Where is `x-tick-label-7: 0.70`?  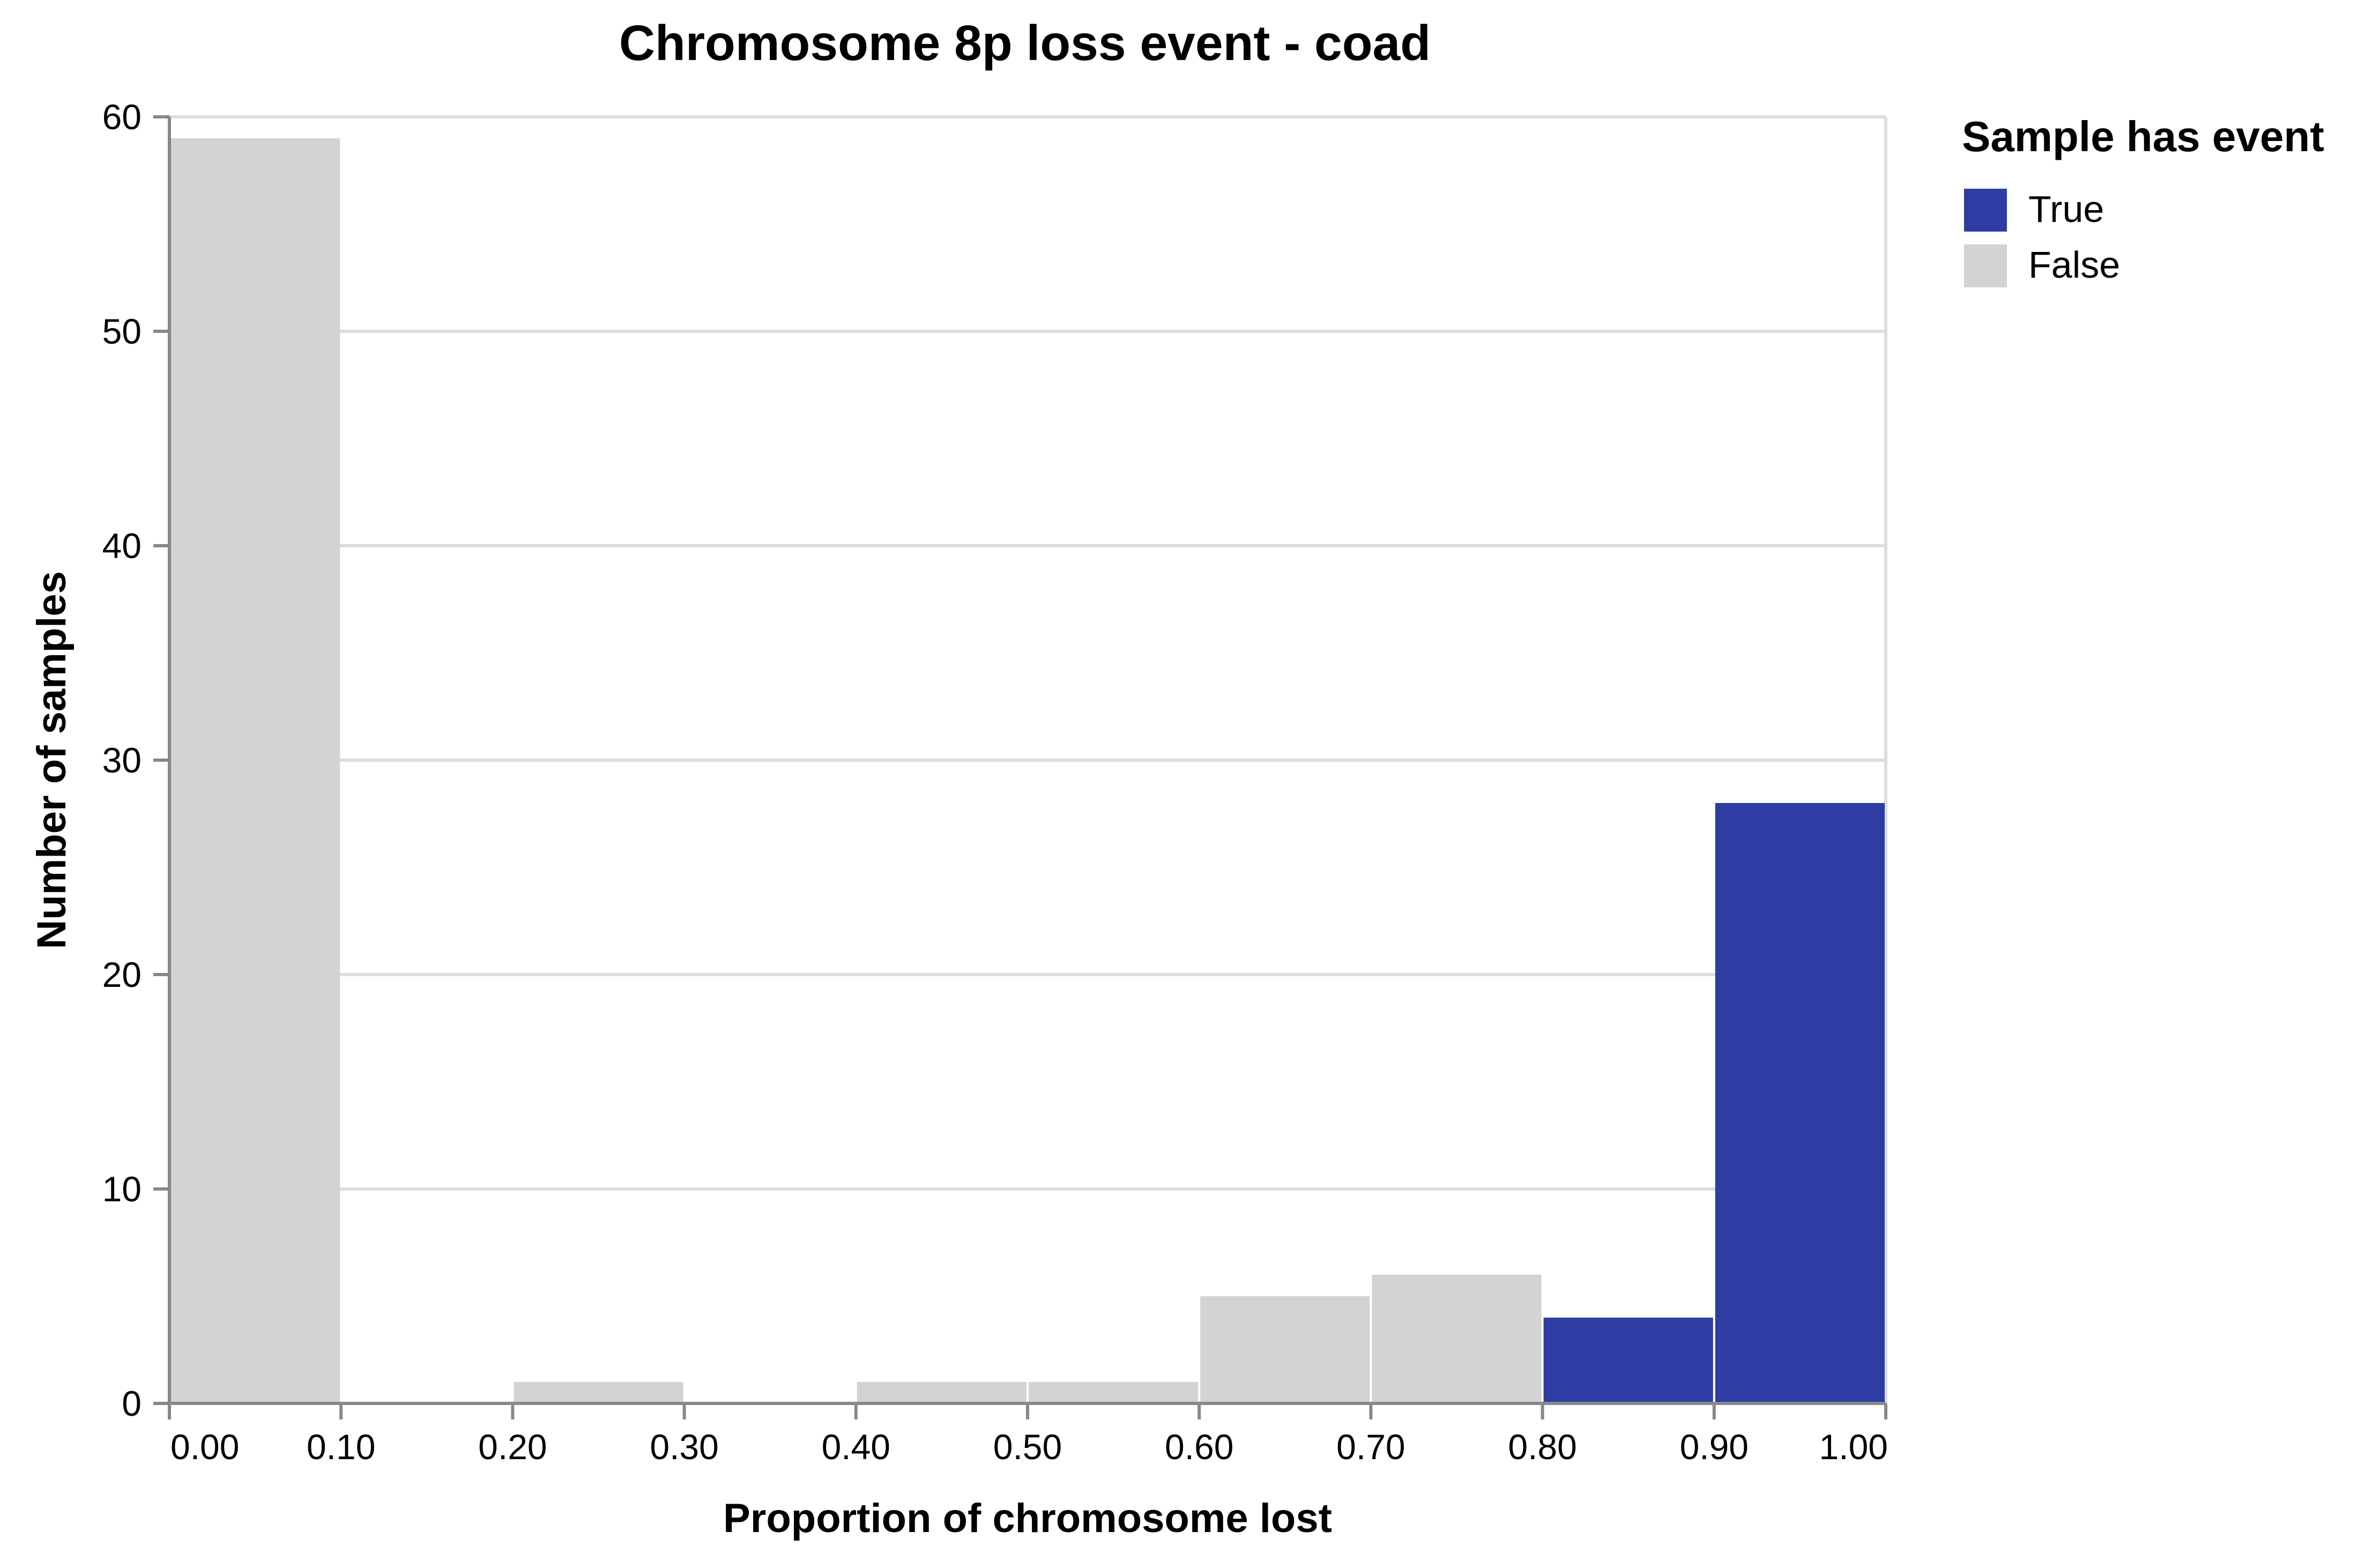
x-tick-label-7: 0.70 is located at coordinates (1370, 1447).